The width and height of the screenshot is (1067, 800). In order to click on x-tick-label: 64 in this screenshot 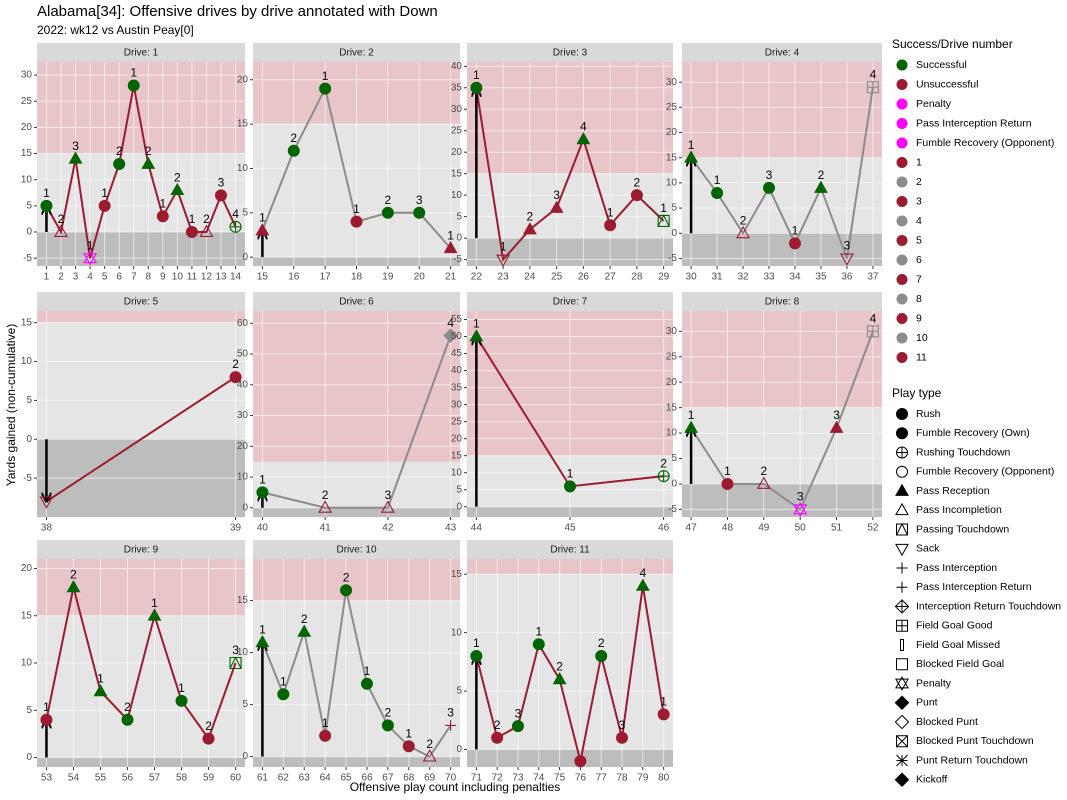, I will do `click(326, 778)`.